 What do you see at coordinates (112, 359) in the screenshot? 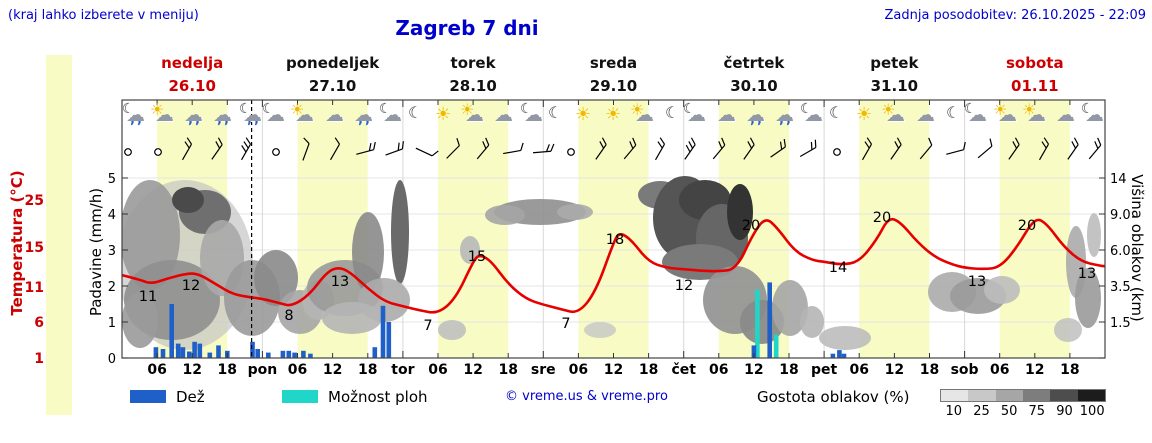
I see `precip-tick: 0` at bounding box center [112, 359].